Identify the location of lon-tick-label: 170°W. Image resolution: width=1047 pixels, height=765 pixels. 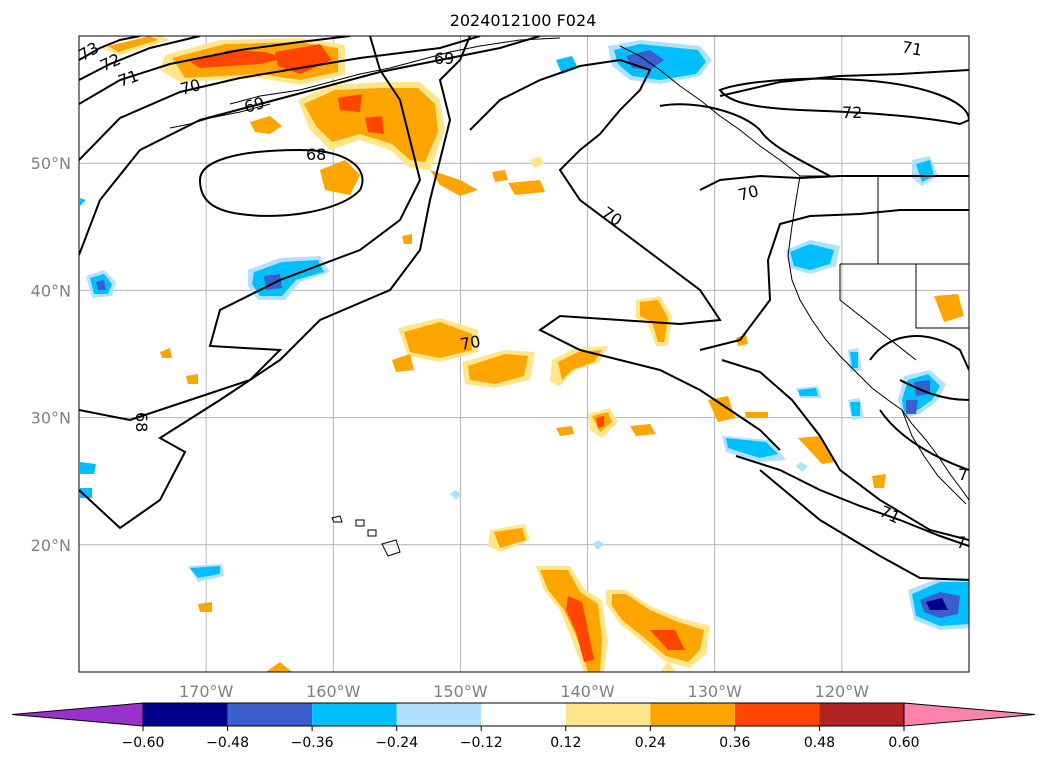
(206, 691).